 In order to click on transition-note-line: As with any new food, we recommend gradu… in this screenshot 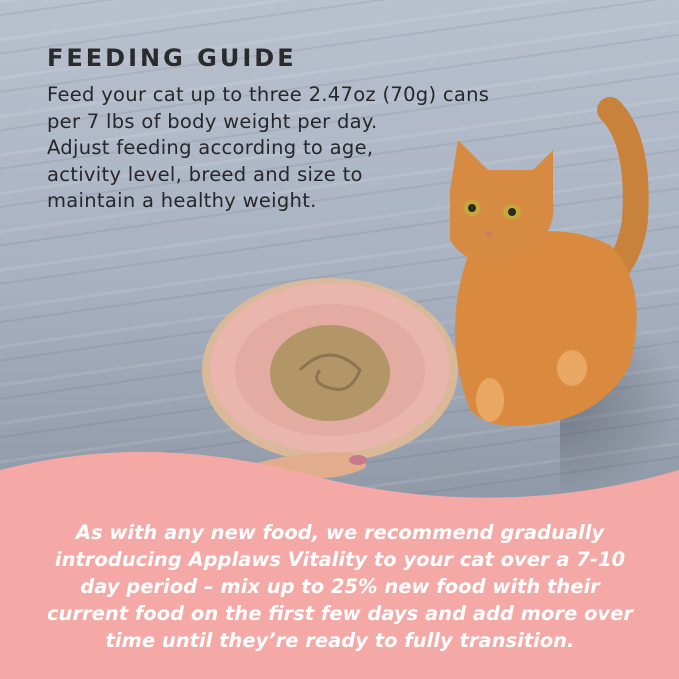, I will do `click(340, 532)`.